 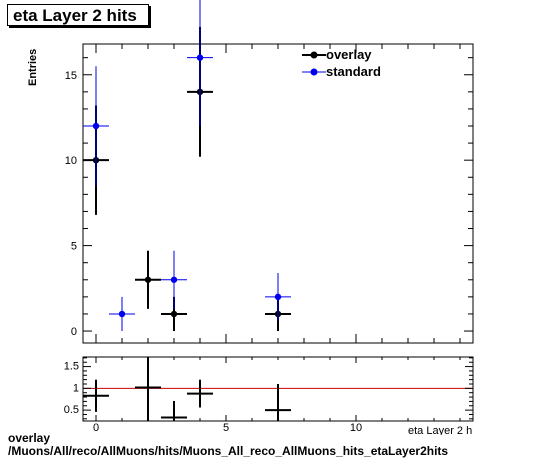 What do you see at coordinates (353, 71) in the screenshot?
I see `legend-standard-label: standard` at bounding box center [353, 71].